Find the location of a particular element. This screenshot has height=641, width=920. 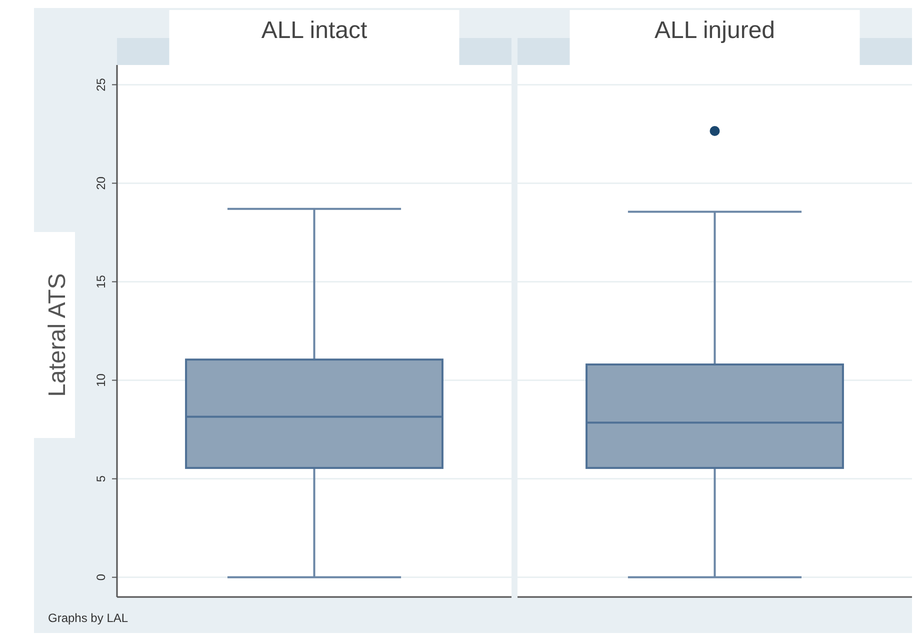

y-tick-label: 5 is located at coordinates (101, 478).